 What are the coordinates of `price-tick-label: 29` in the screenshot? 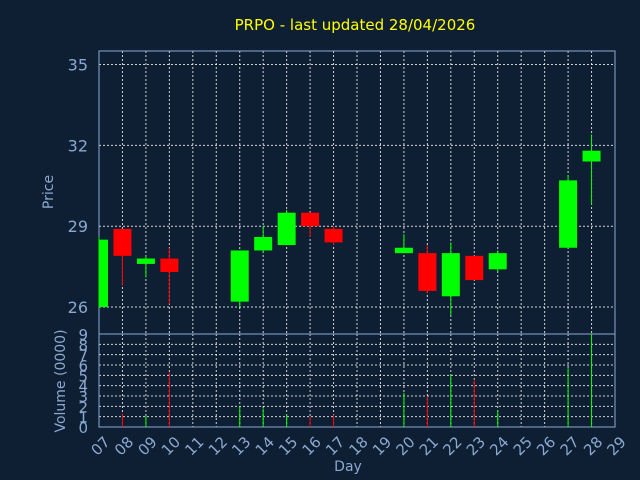 It's located at (78, 226).